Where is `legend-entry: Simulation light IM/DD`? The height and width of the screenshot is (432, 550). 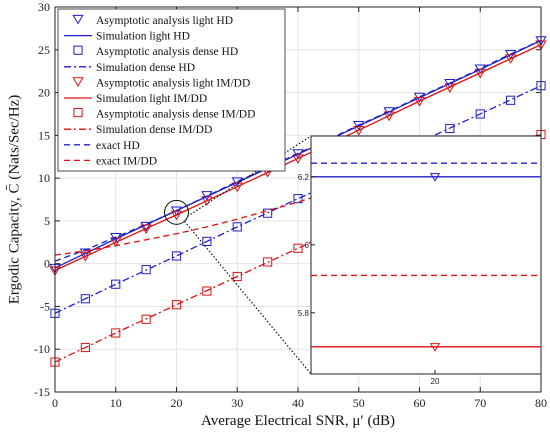 legend-entry: Simulation light IM/DD is located at coordinates (151, 99).